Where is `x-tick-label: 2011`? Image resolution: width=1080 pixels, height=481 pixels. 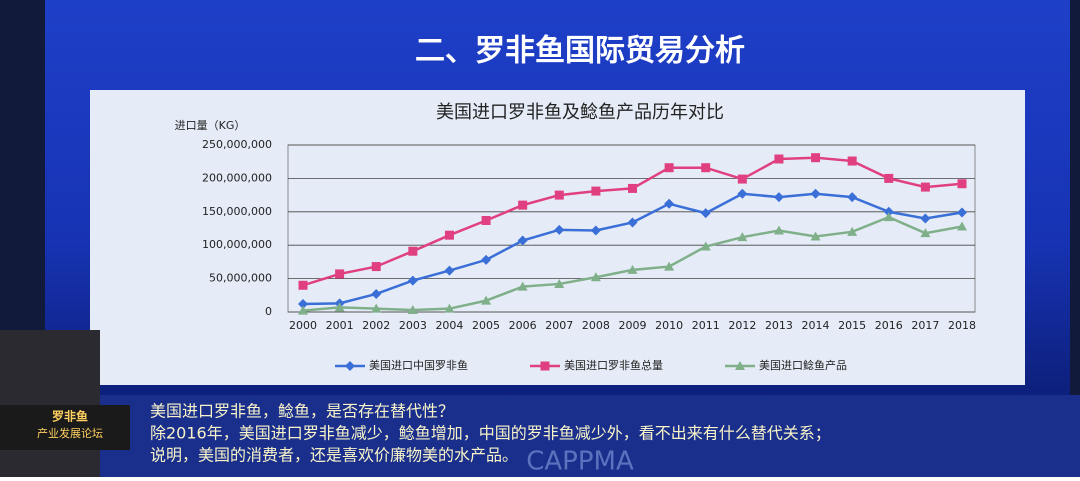
x-tick-label: 2011 is located at coordinates (706, 325).